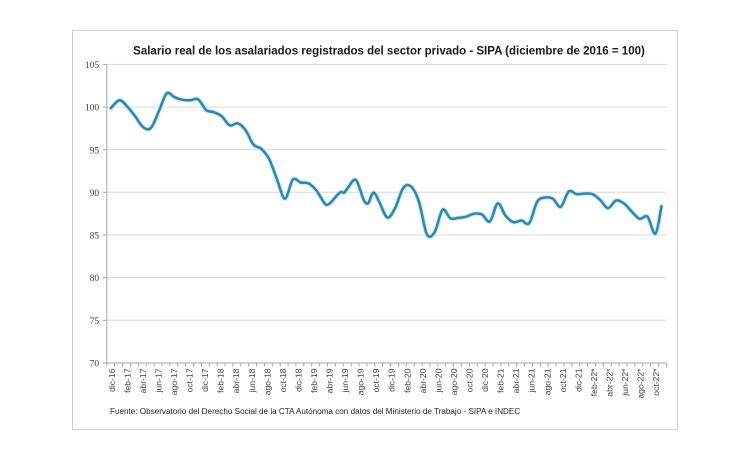 The image size is (750, 463). What do you see at coordinates (95, 237) in the screenshot?
I see `svg-text: 85` at bounding box center [95, 237].